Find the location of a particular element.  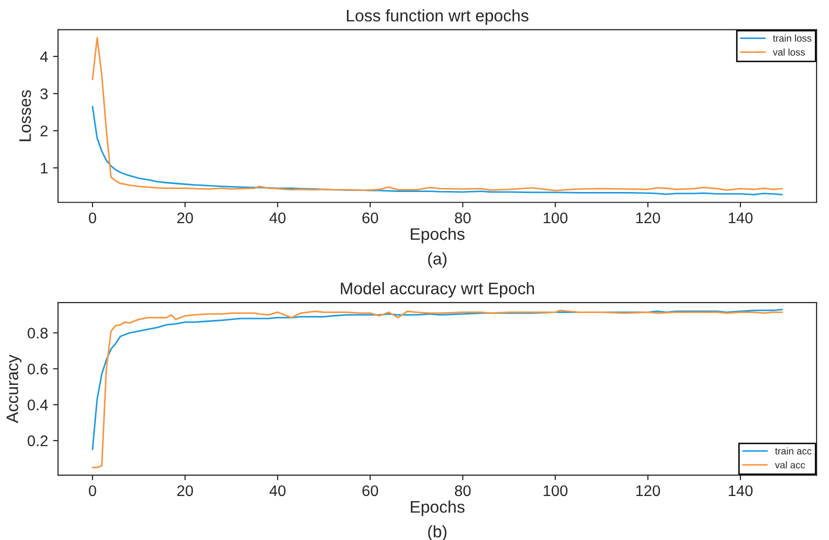

y-tick-label: 4 is located at coordinates (44, 56).